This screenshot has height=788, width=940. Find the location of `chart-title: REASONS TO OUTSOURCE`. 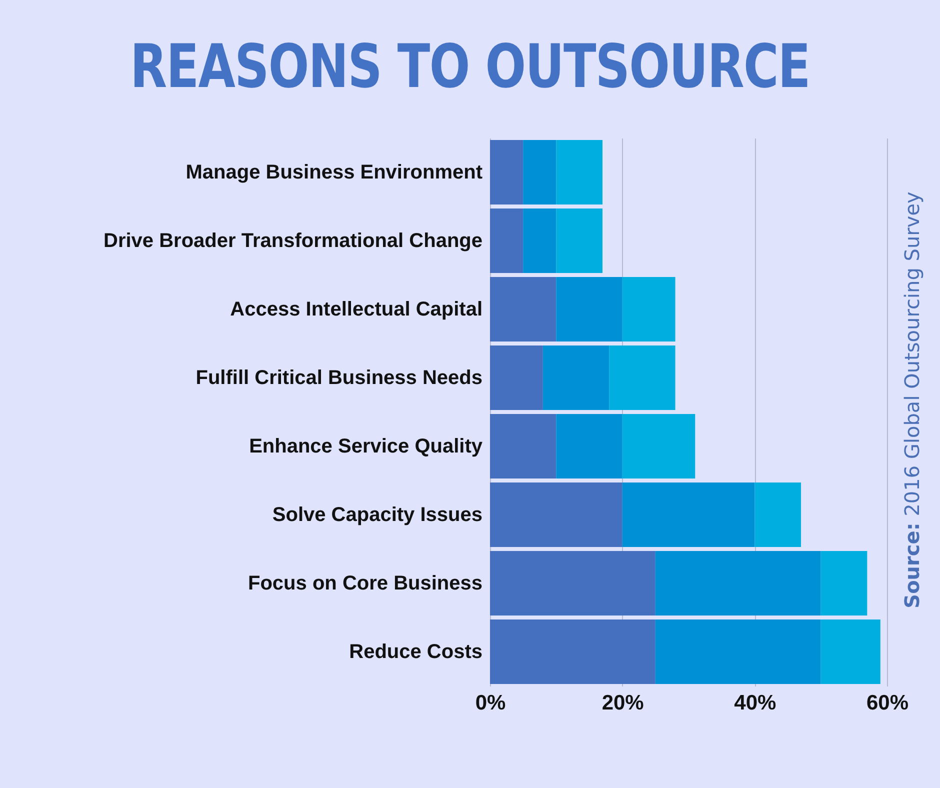

chart-title: REASONS TO OUTSOURCE is located at coordinates (470, 67).